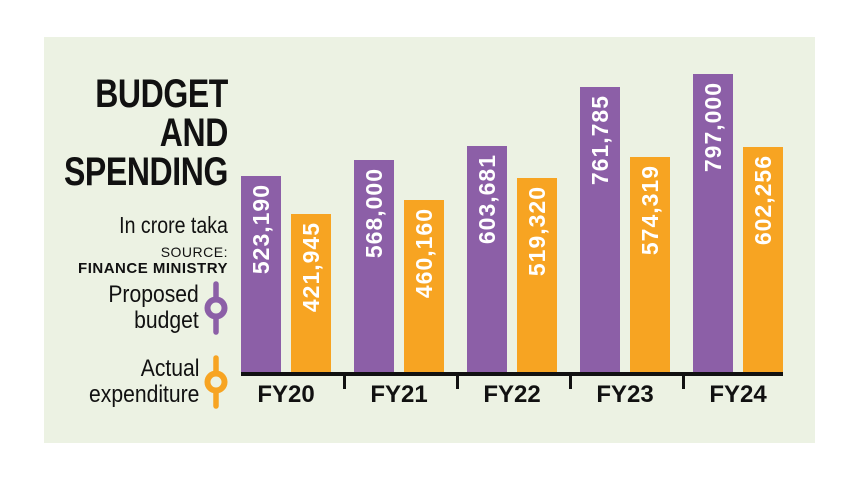  I want to click on bar-budget-fy24: 797,000, so click(713, 223).